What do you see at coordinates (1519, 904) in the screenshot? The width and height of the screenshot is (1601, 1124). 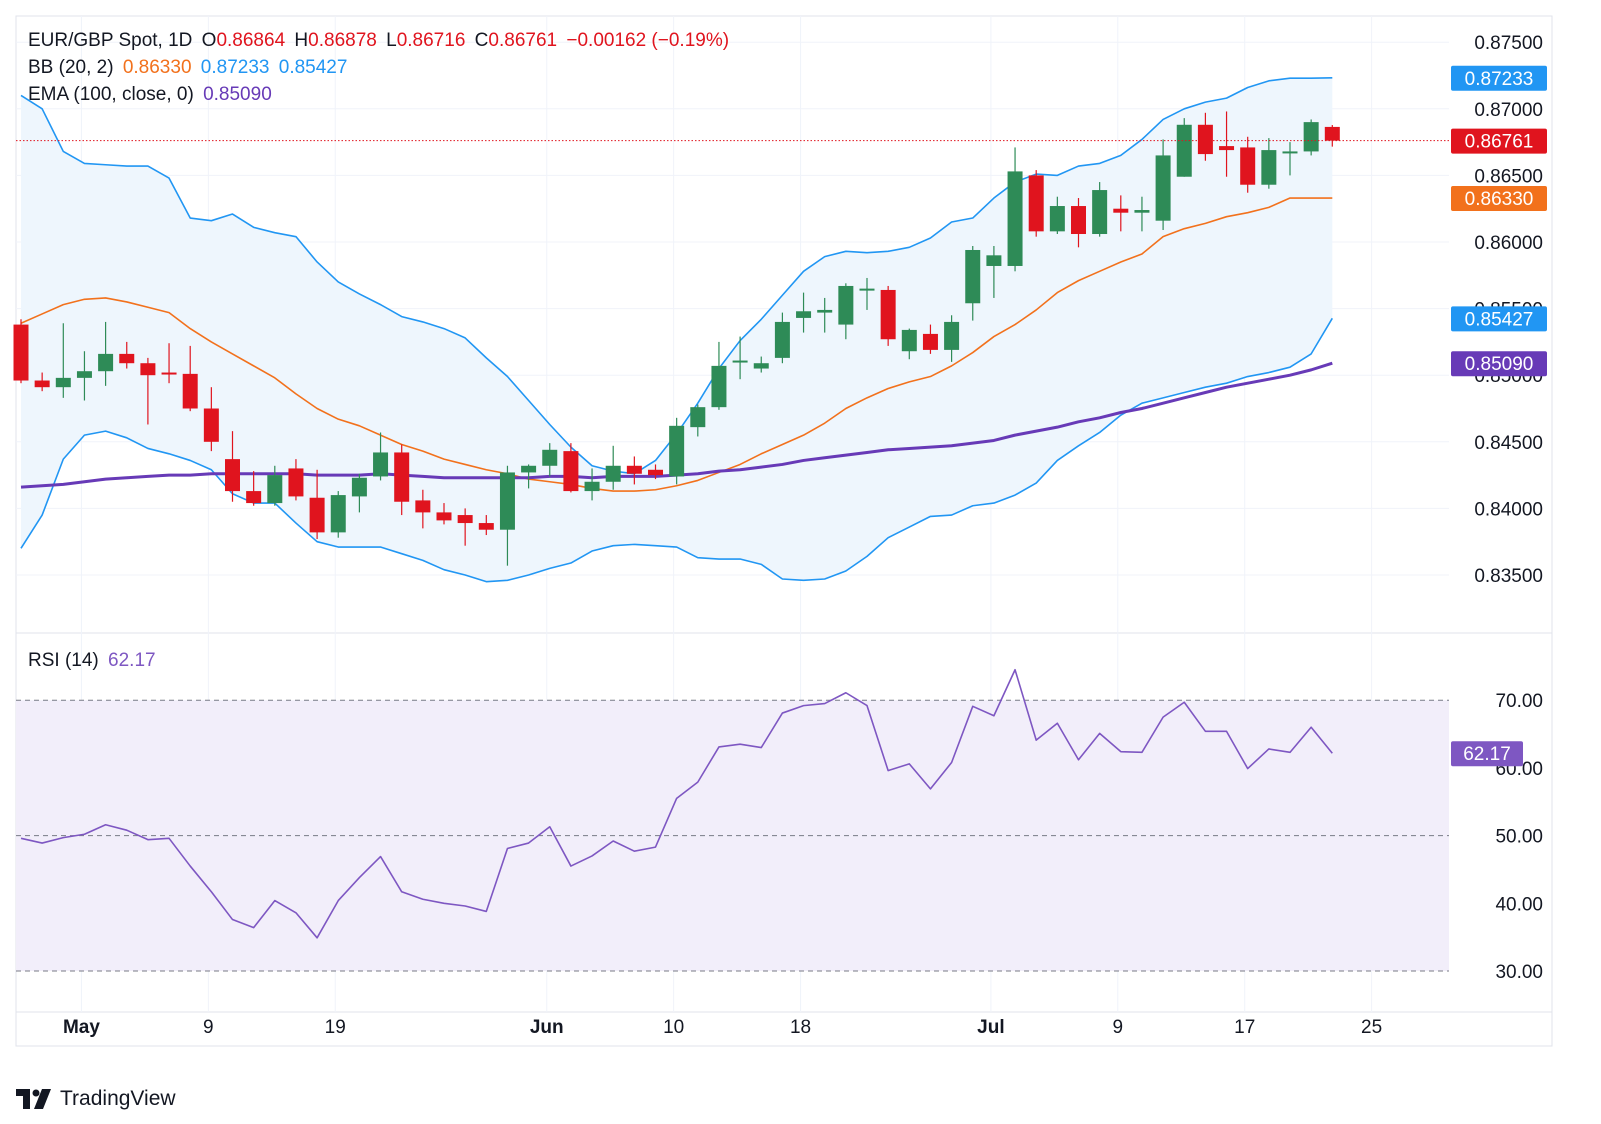 I see `rsi-tick-label: 40.00` at bounding box center [1519, 904].